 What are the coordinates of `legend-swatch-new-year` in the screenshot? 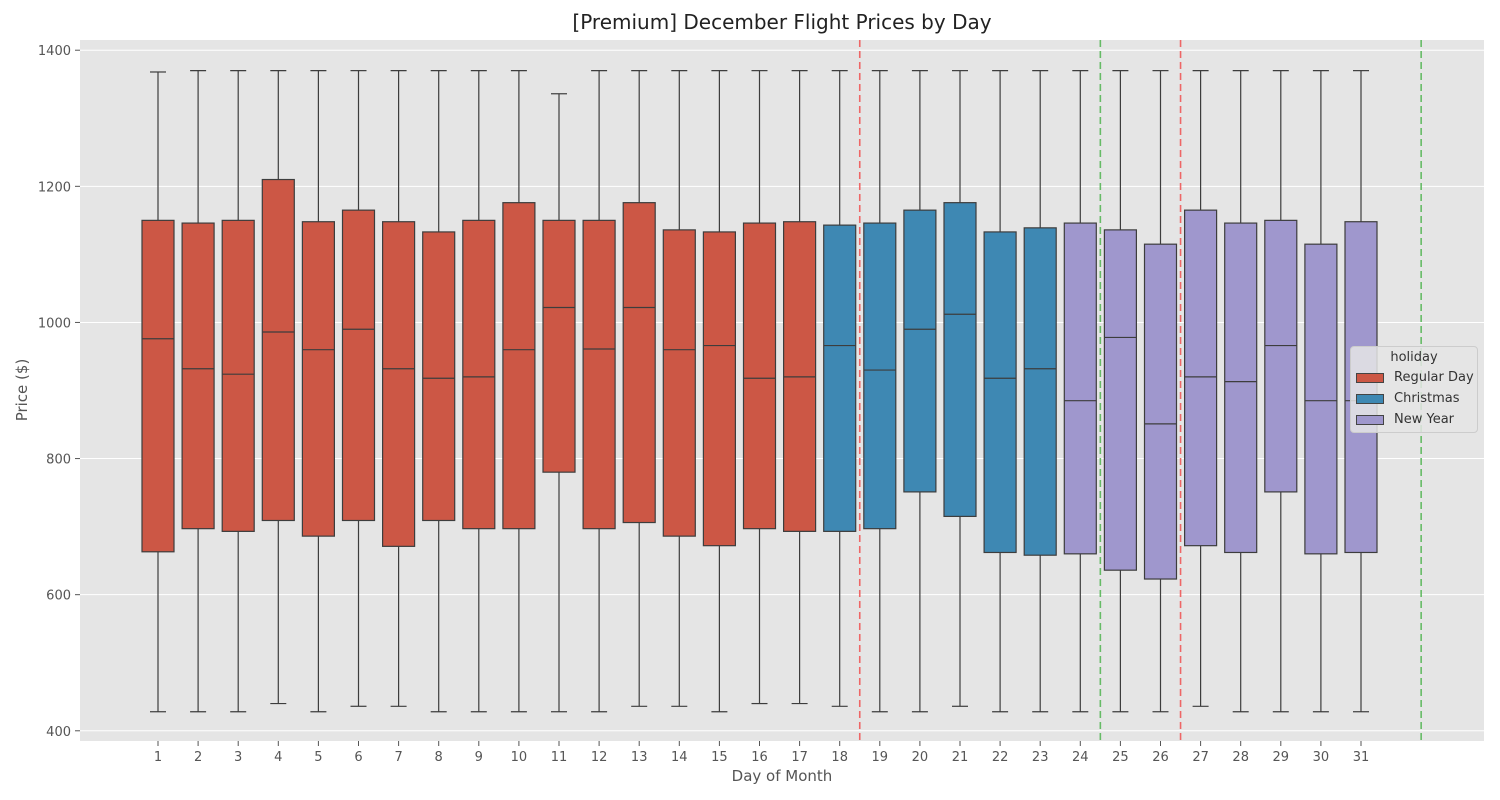 It's located at (1370, 419).